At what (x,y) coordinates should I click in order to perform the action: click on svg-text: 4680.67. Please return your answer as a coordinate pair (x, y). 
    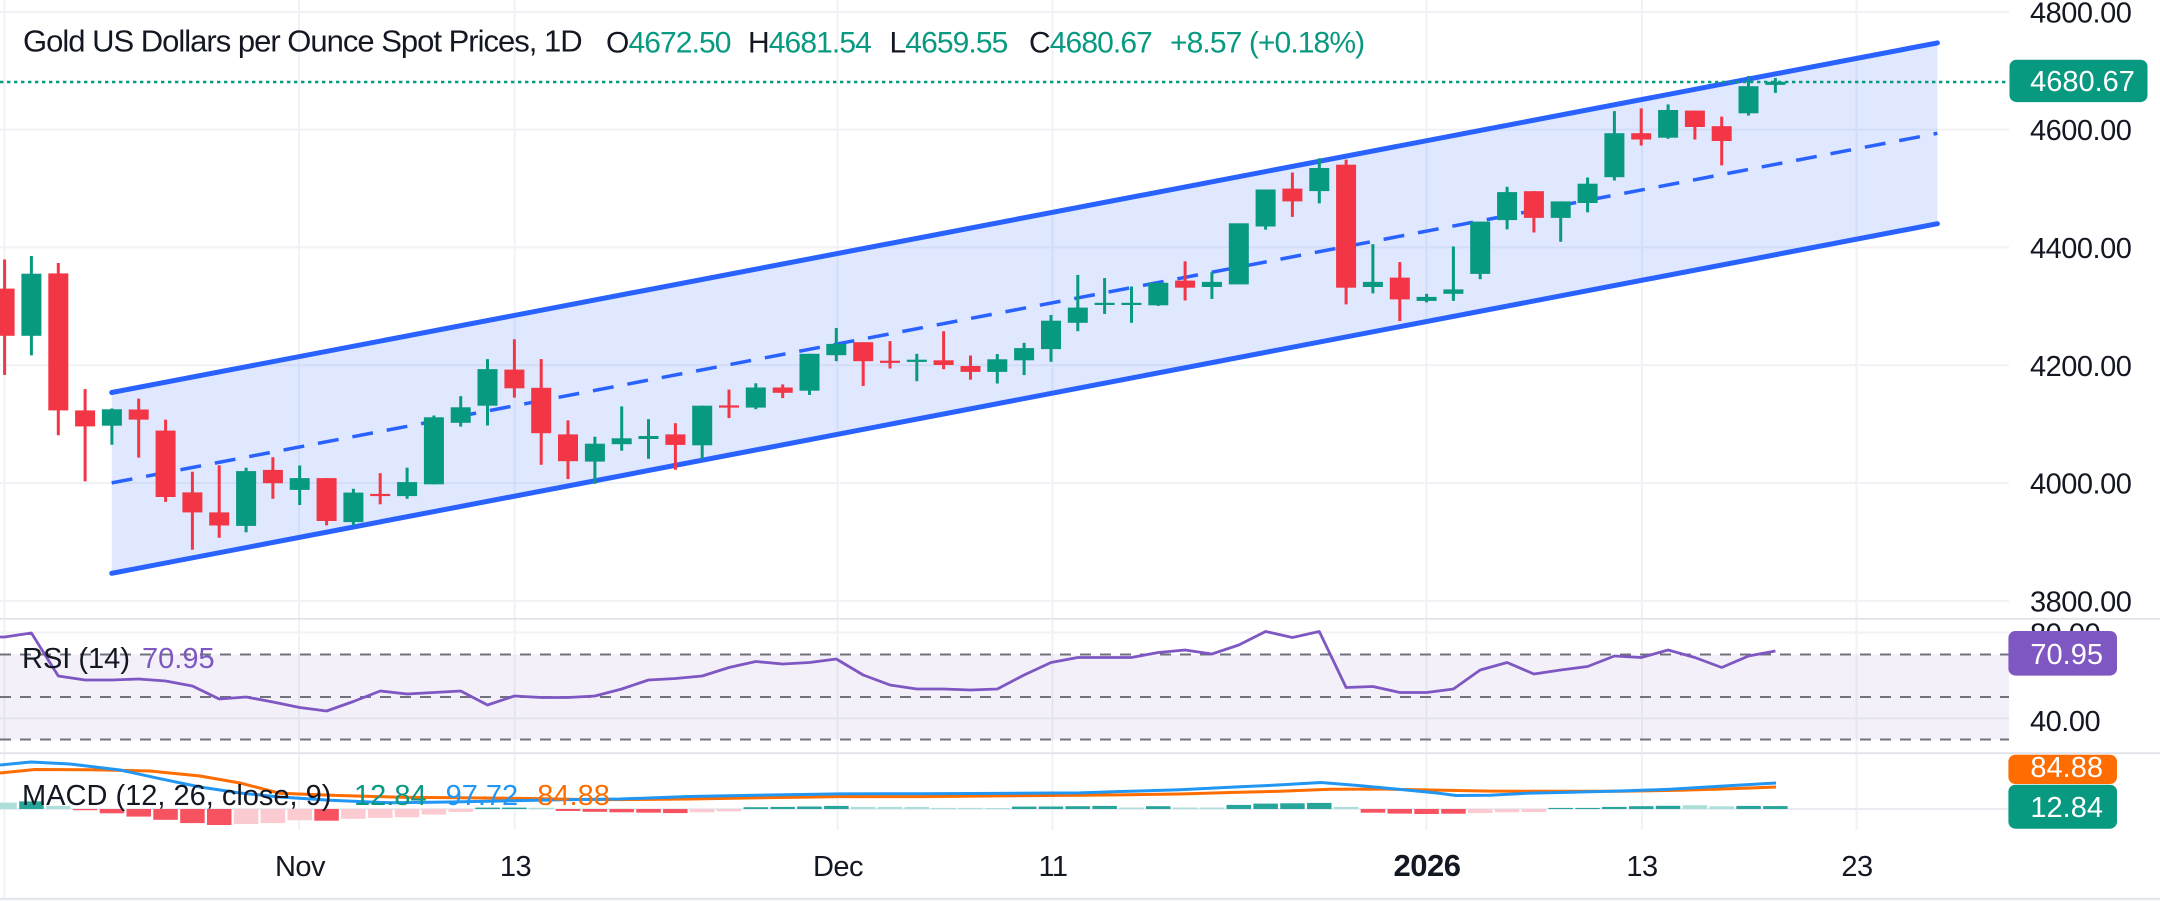
    Looking at the image, I should click on (2082, 82).